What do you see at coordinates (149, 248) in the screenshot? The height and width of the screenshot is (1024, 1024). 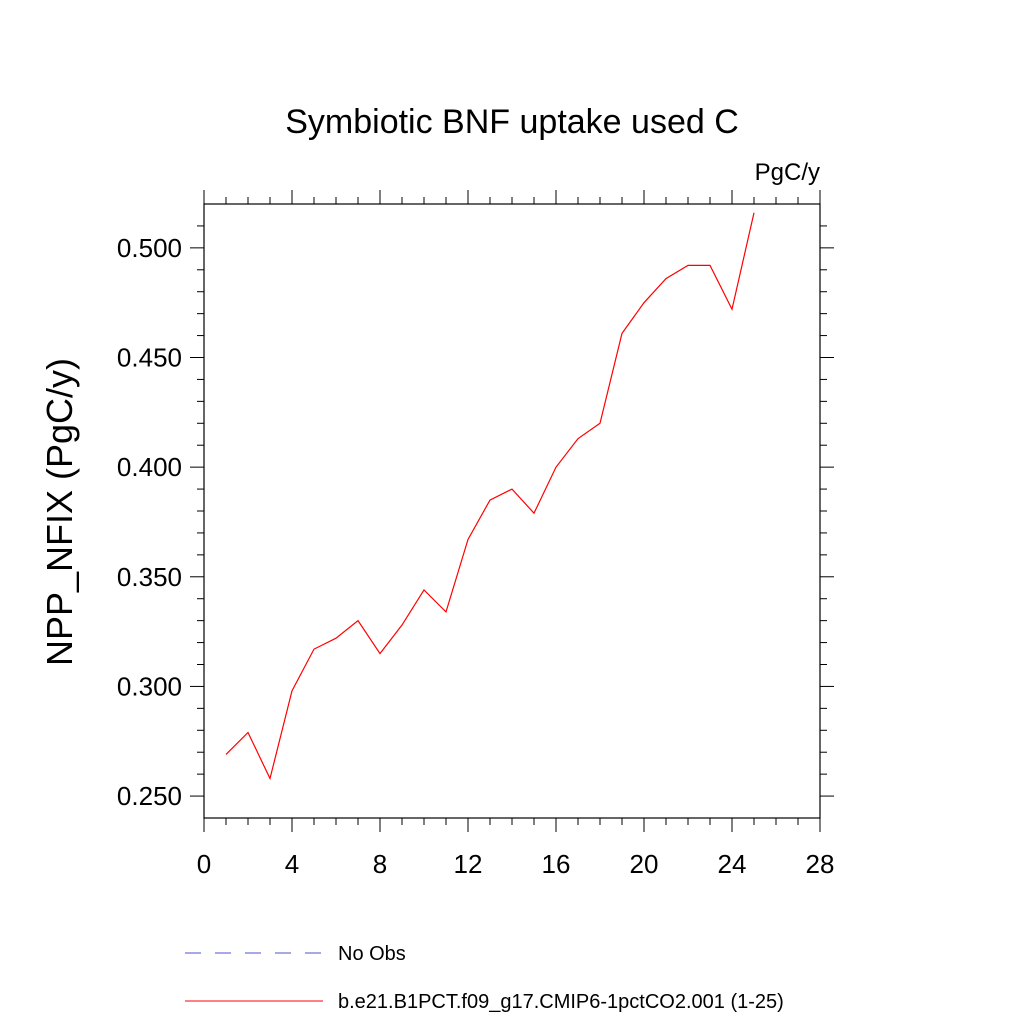 I see `y-tick-label: 0.500` at bounding box center [149, 248].